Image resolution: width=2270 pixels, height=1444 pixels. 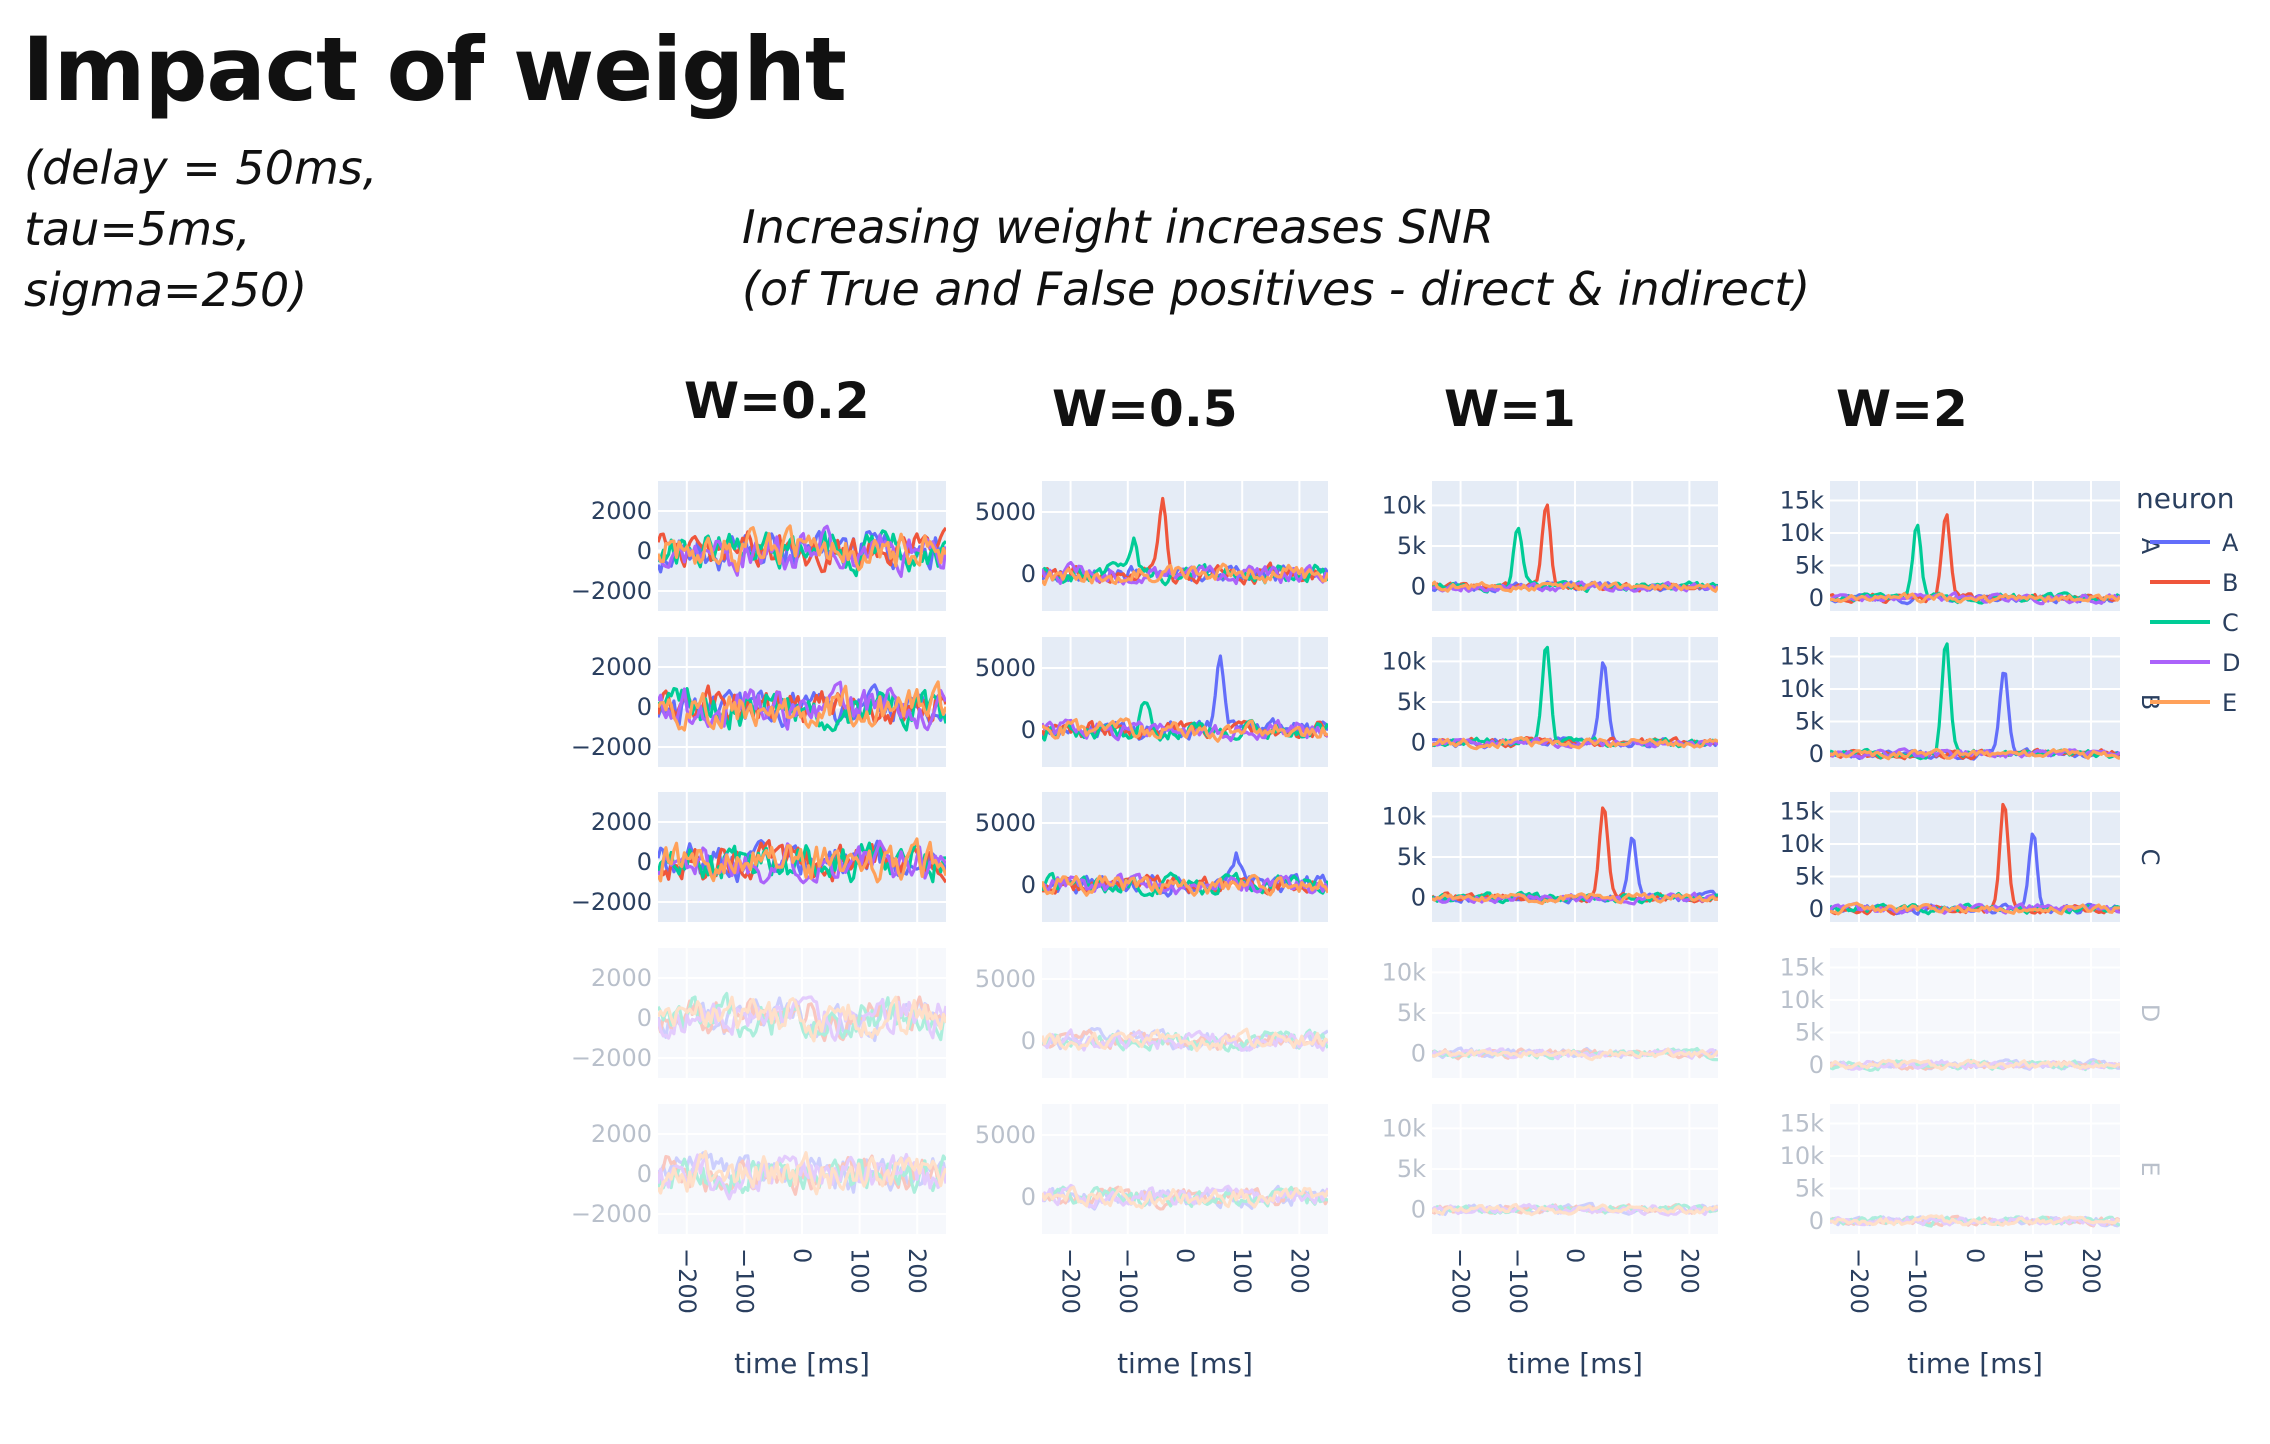 I want to click on subplot-w1-row-A: 5000 0, so click(x=1151, y=546).